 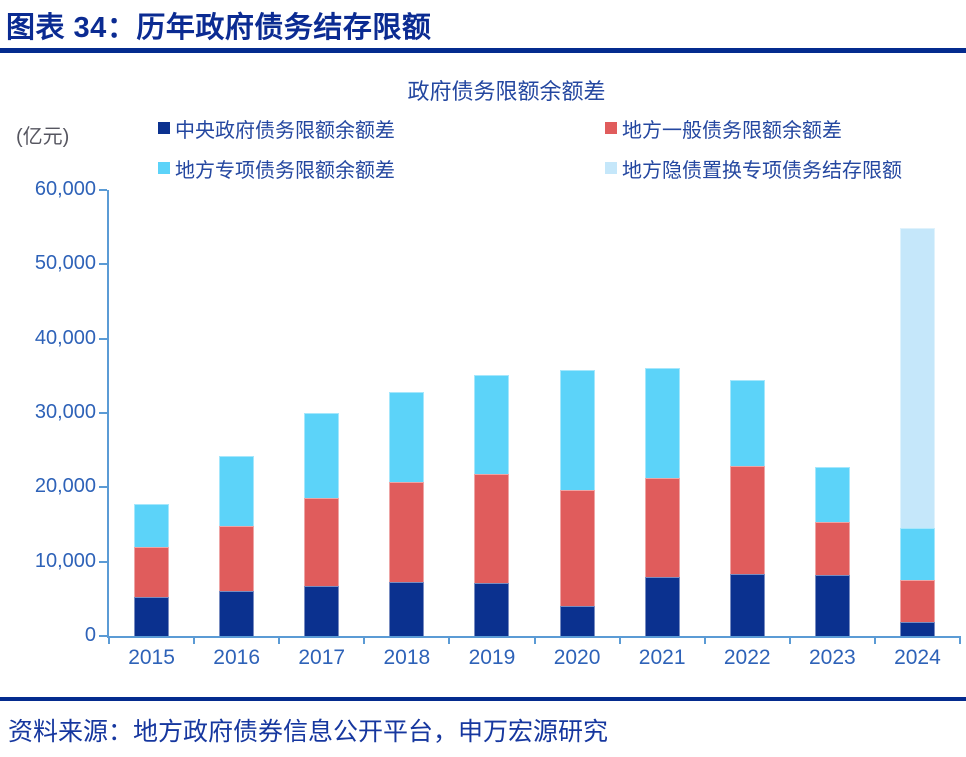 What do you see at coordinates (65, 337) in the screenshot?
I see `y-tick-label: 40,000` at bounding box center [65, 337].